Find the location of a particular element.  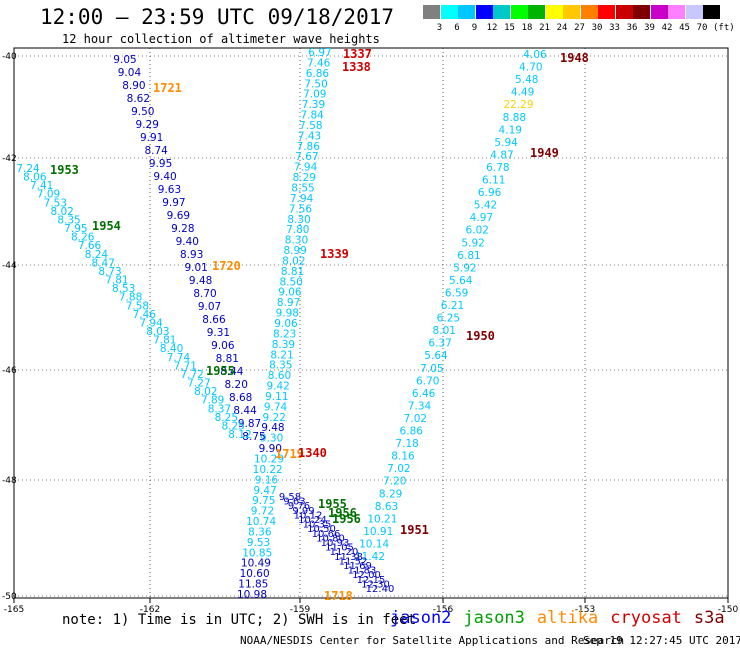

wave-height-value: 10.80 is located at coordinates (330, 538).